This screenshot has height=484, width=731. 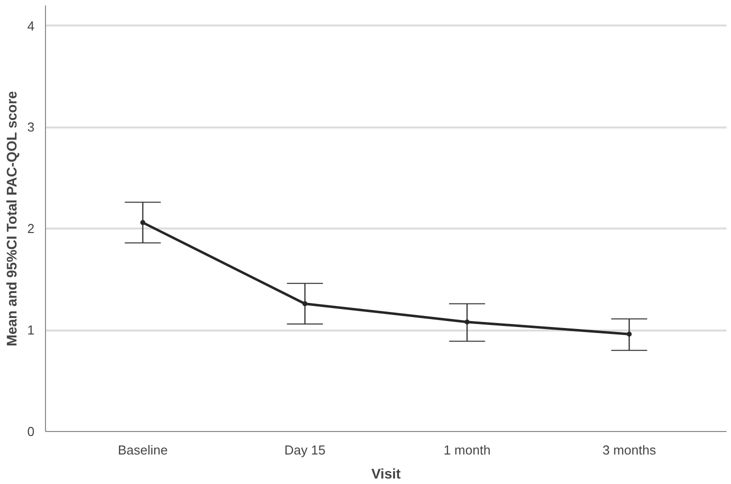 What do you see at coordinates (31, 228) in the screenshot?
I see `y-tick-label: 2` at bounding box center [31, 228].